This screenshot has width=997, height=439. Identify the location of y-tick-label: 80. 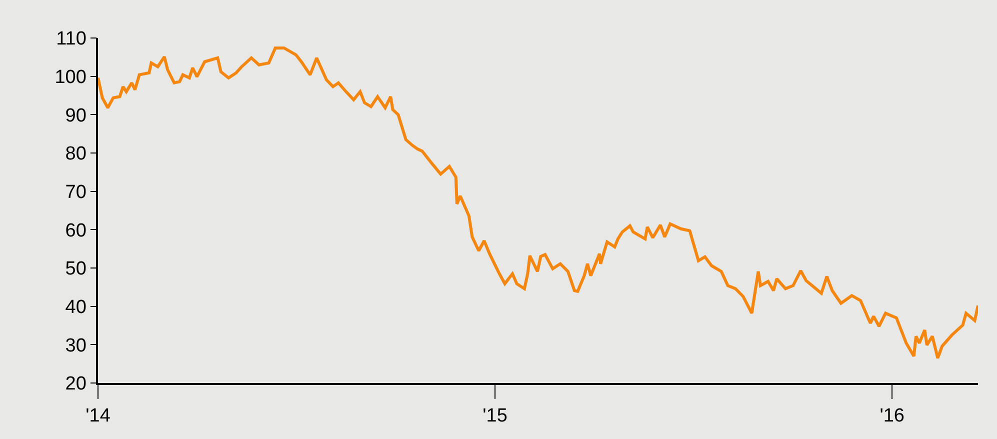
(75, 154).